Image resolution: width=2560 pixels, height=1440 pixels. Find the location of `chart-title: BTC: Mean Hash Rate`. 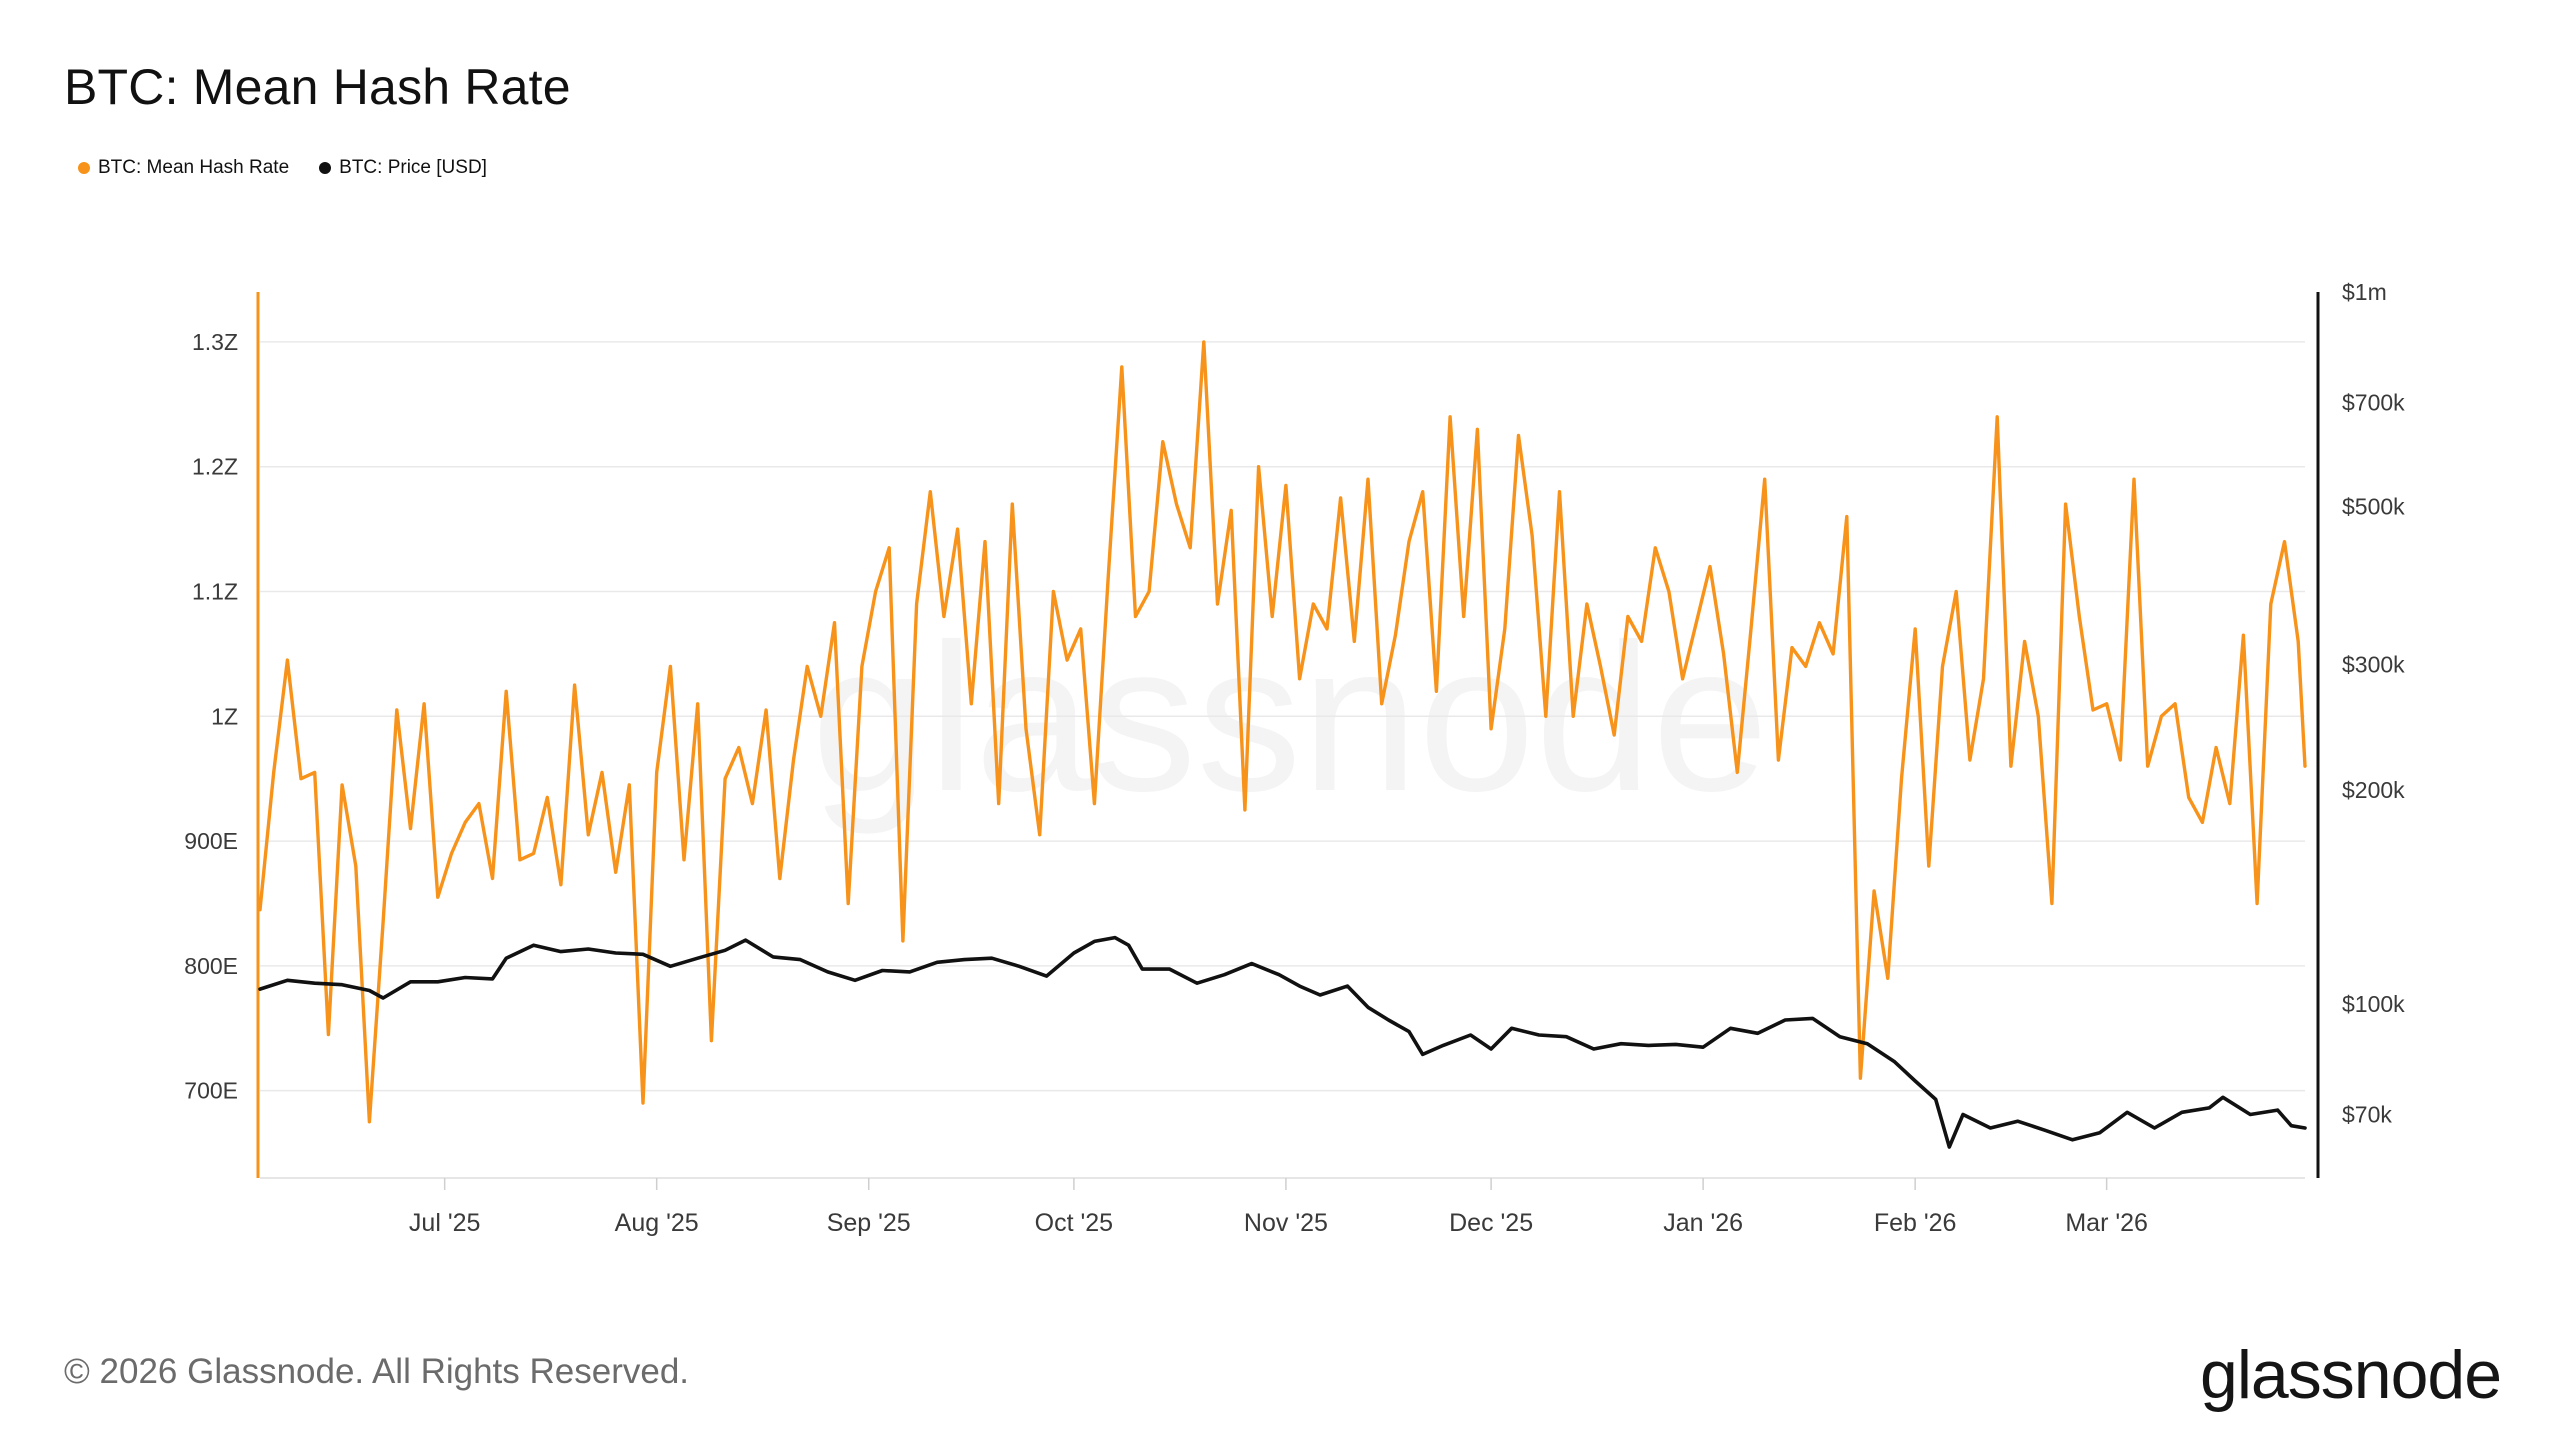

chart-title: BTC: Mean Hash Rate is located at coordinates (317, 87).